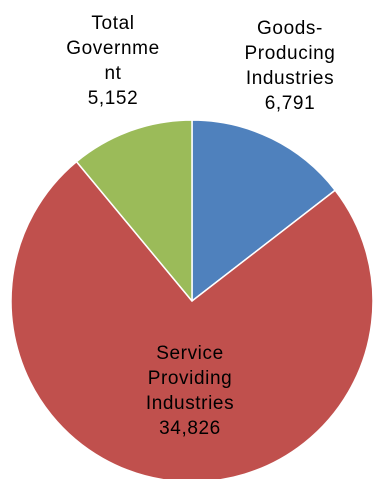 The height and width of the screenshot is (479, 377). I want to click on data-label-value: 34,826, so click(190, 428).